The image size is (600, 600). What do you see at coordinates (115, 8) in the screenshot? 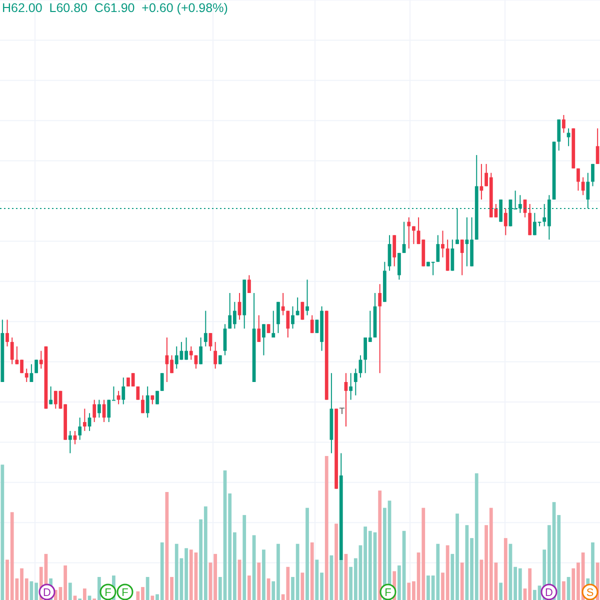
I see `text: H62.00 L60.80 C61.90 +0.60 (+0.98%)` at bounding box center [115, 8].